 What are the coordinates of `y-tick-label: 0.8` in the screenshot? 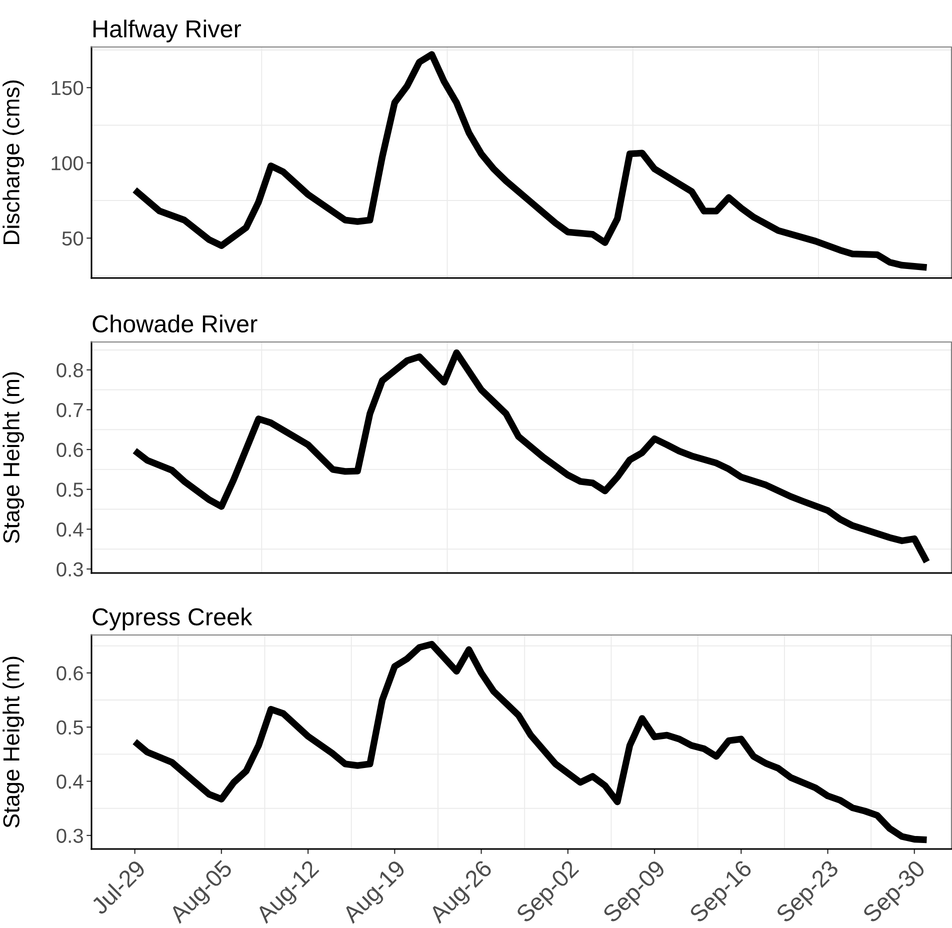 It's located at (69, 370).